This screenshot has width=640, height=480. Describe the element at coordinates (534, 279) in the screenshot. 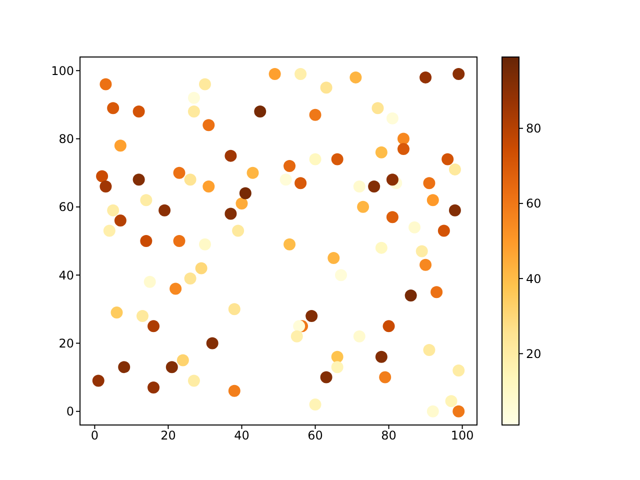

I see `color-bar-label: 40` at that location.